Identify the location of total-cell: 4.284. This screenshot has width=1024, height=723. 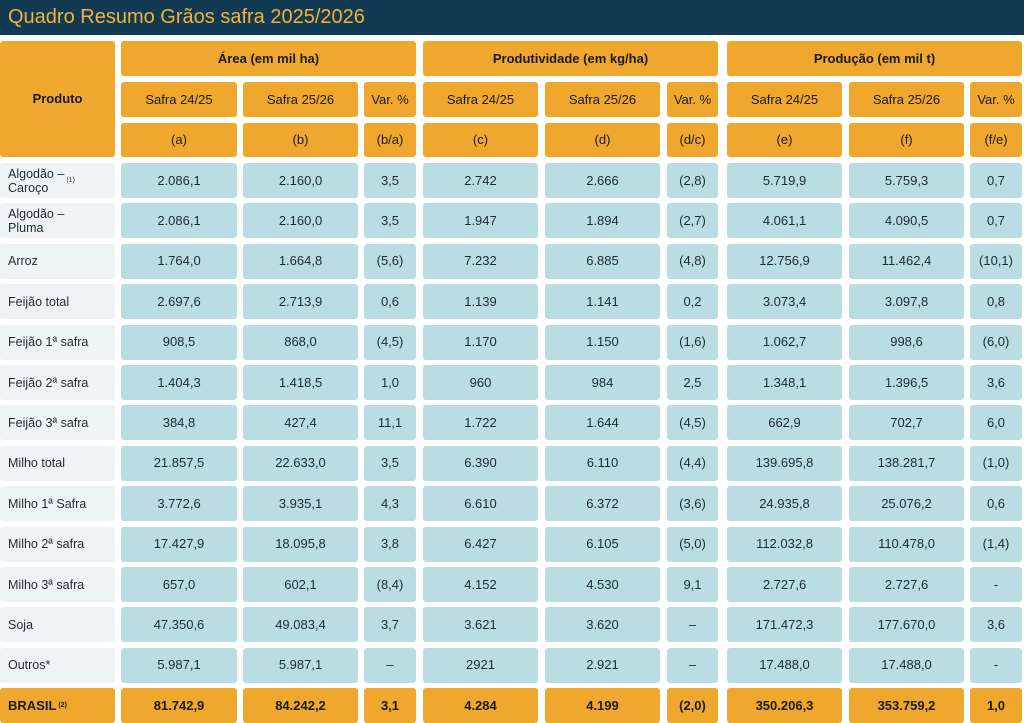
(480, 705).